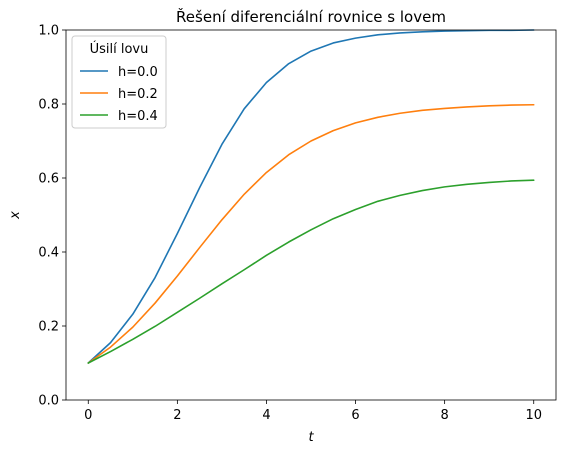 The image size is (567, 453). Describe the element at coordinates (48, 31) in the screenshot. I see `y-tick-label: 1.0` at that location.